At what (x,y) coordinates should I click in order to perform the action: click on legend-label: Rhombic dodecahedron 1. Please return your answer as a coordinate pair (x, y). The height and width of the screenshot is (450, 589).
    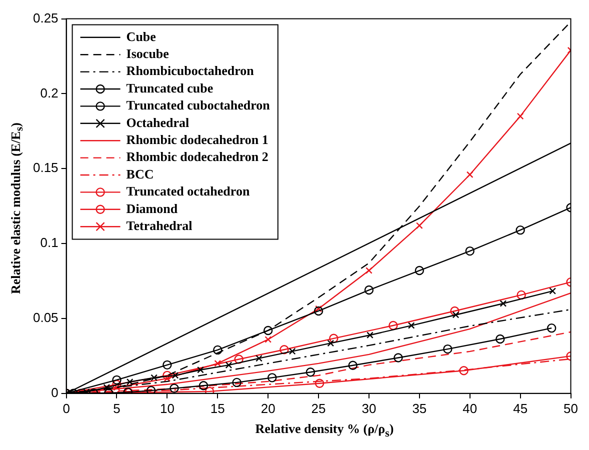
    Looking at the image, I should click on (197, 139).